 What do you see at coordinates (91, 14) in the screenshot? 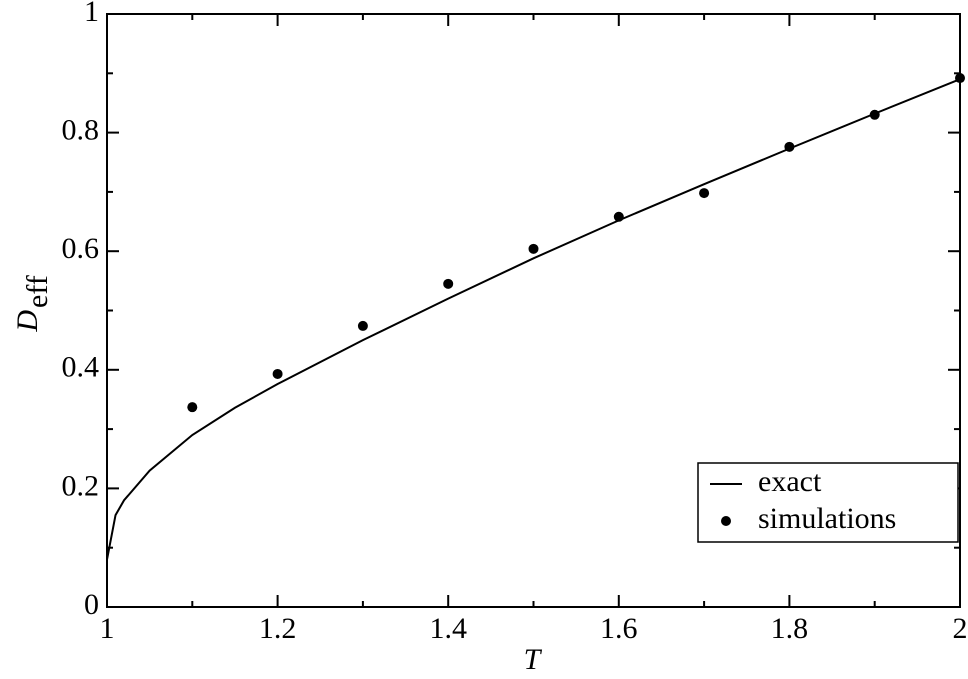
I see `y-tick-label: 1` at bounding box center [91, 14].